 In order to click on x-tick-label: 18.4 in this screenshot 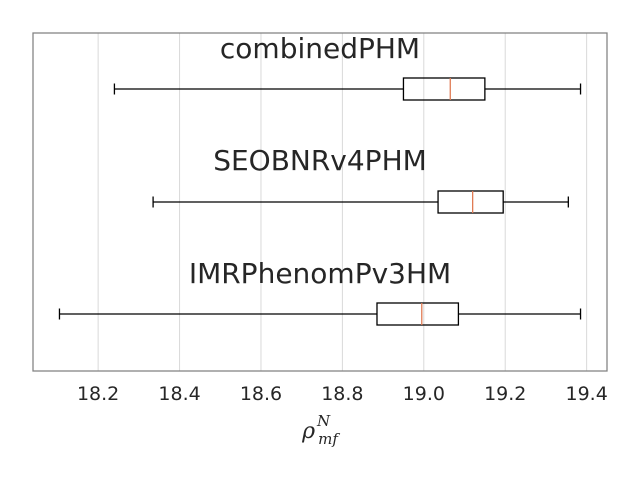, I will do `click(179, 394)`.